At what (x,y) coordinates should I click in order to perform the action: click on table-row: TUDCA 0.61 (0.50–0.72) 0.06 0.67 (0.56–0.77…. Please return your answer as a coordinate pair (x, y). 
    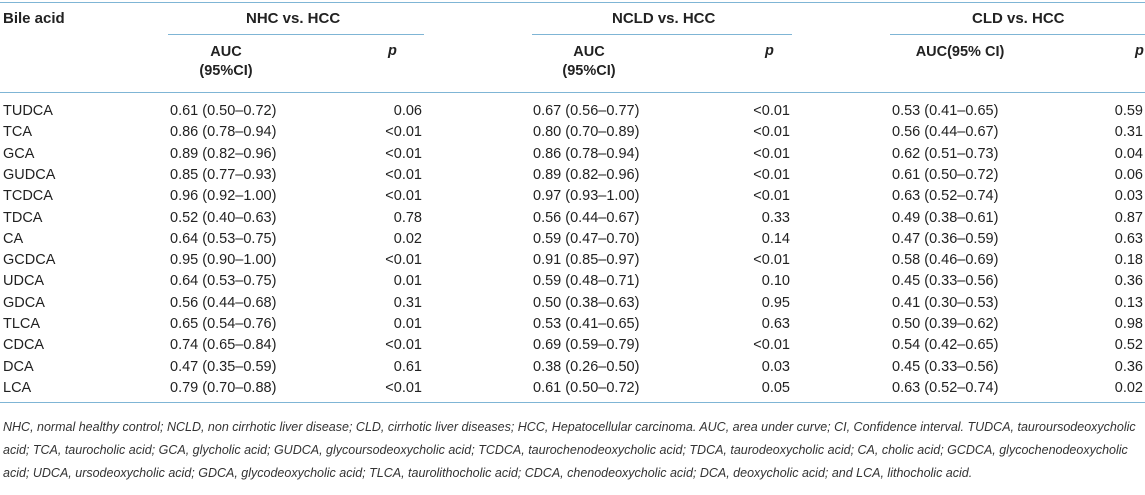
    Looking at the image, I should click on (572, 113).